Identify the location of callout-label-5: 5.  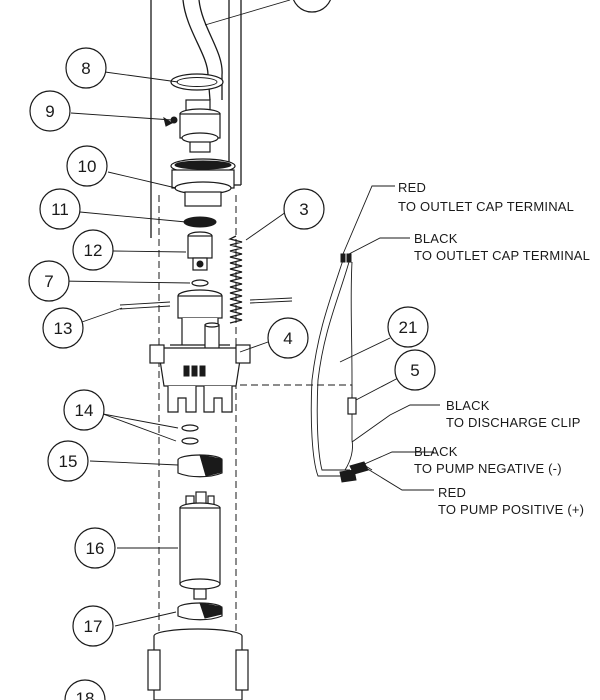
(414, 370).